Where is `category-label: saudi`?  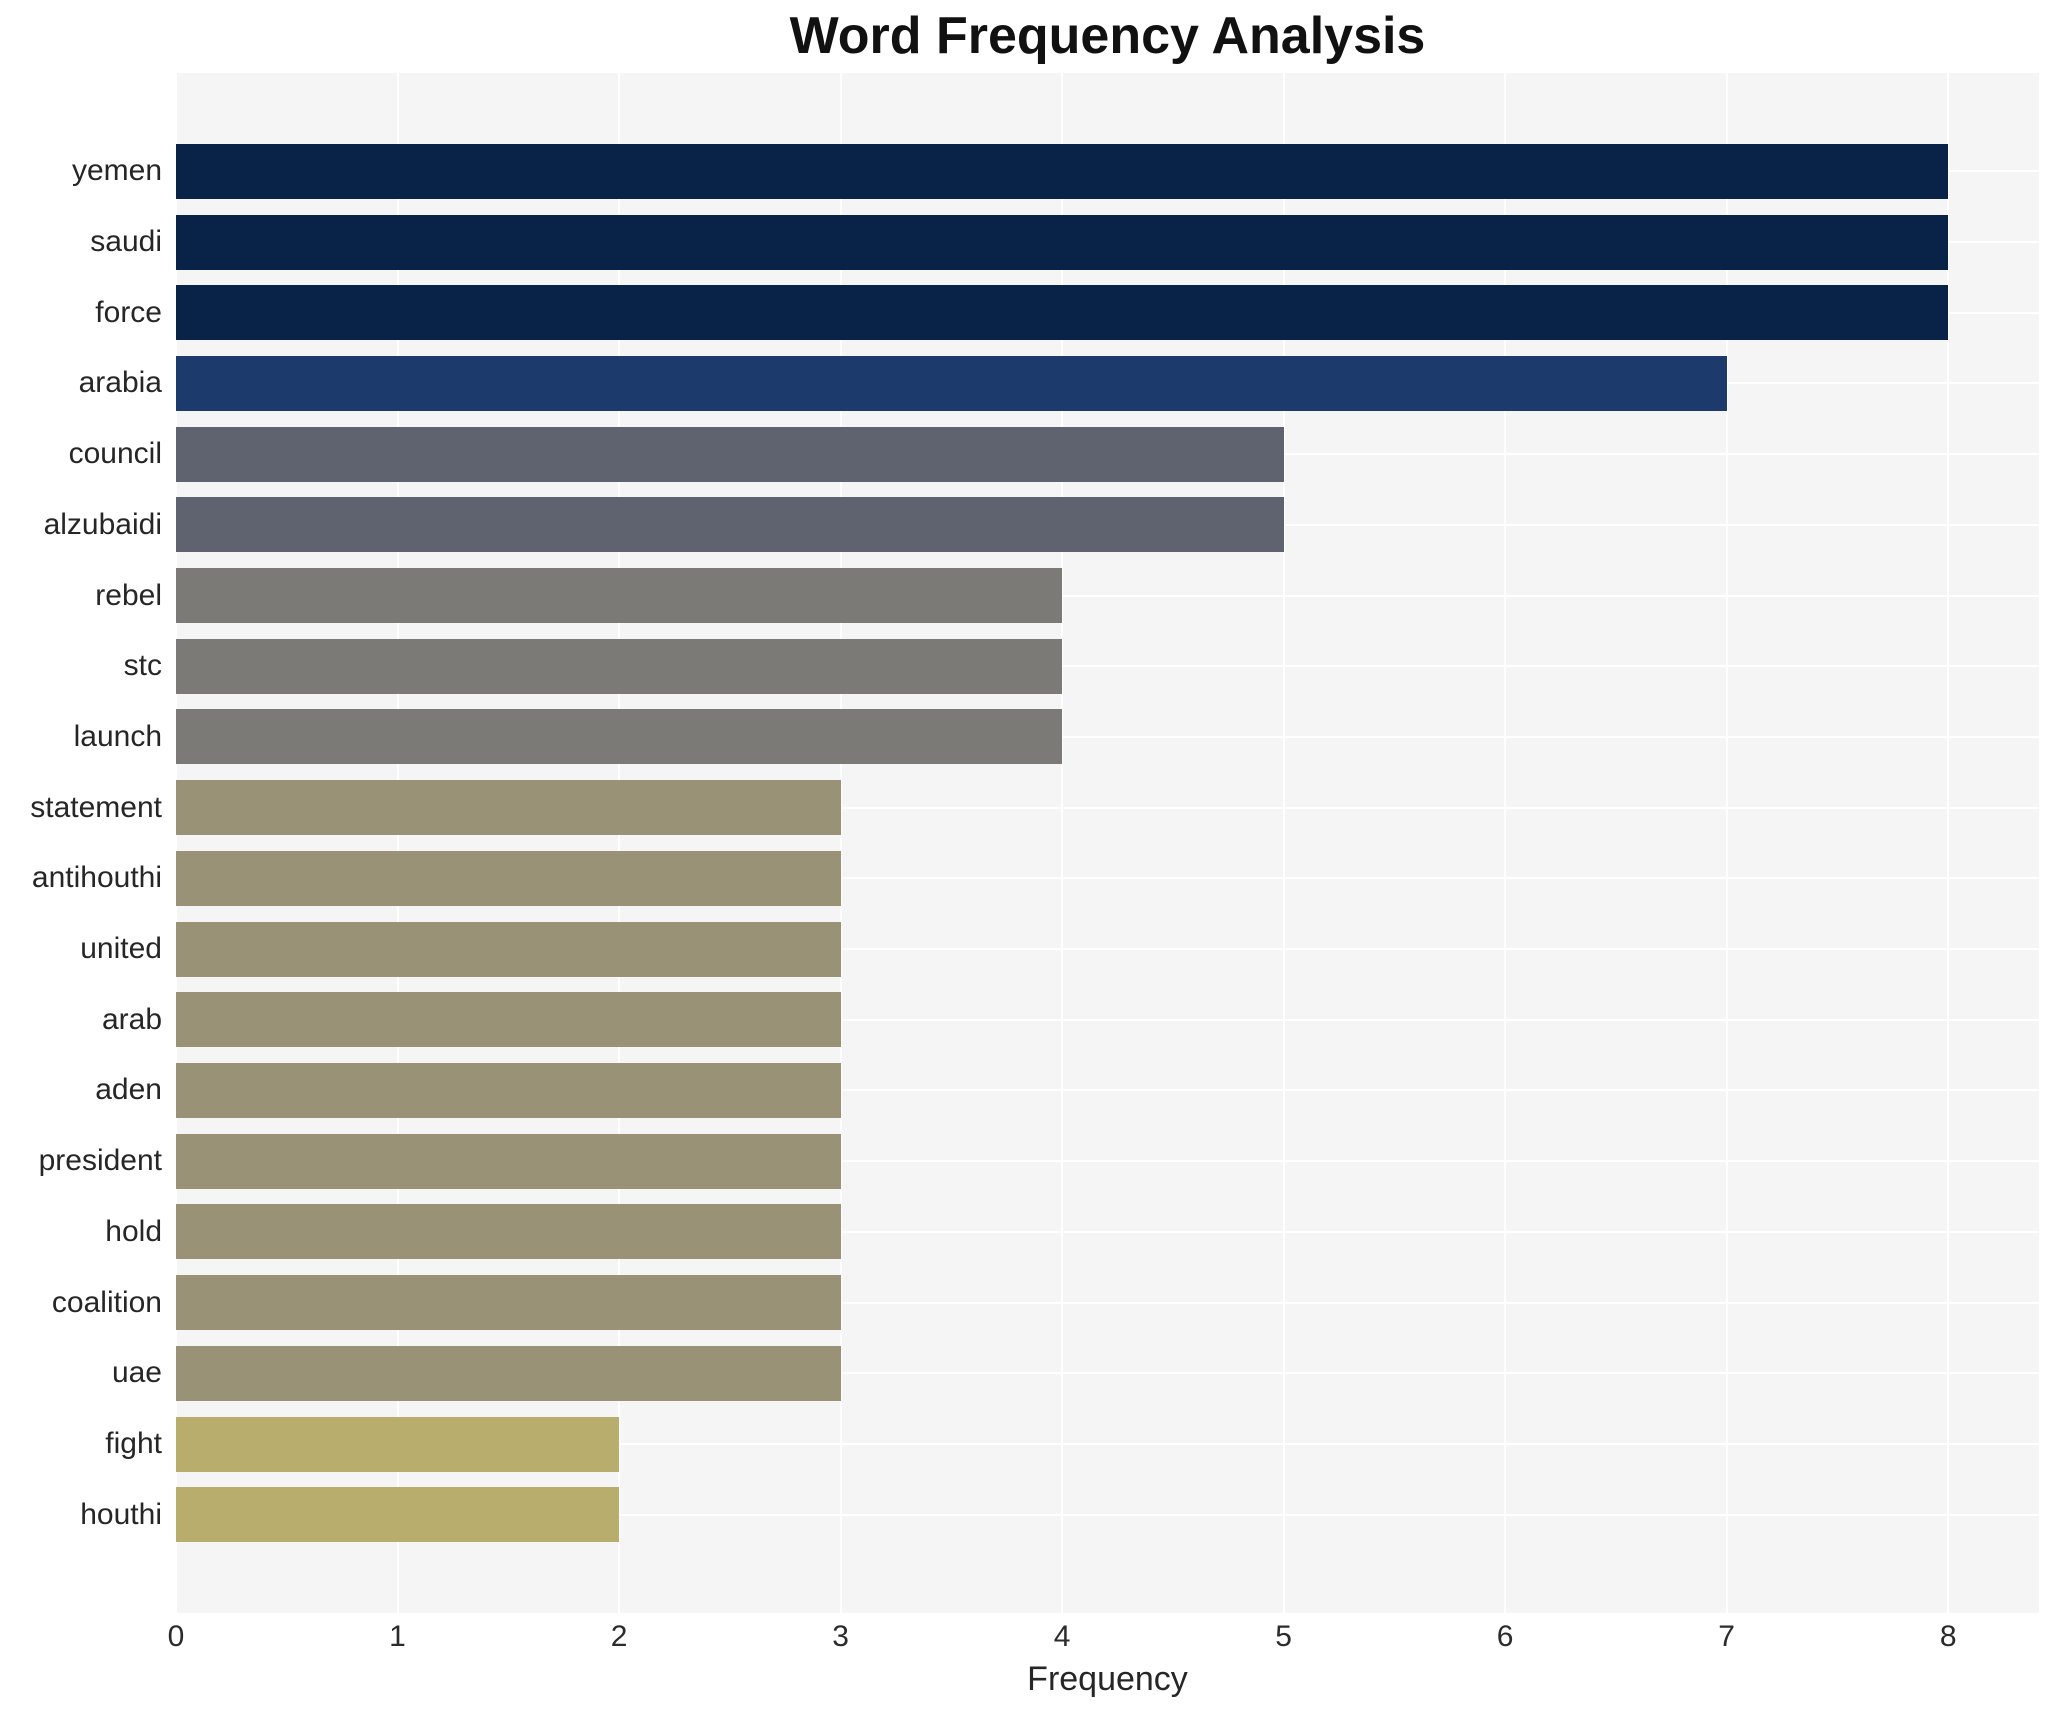
category-label: saudi is located at coordinates (126, 242).